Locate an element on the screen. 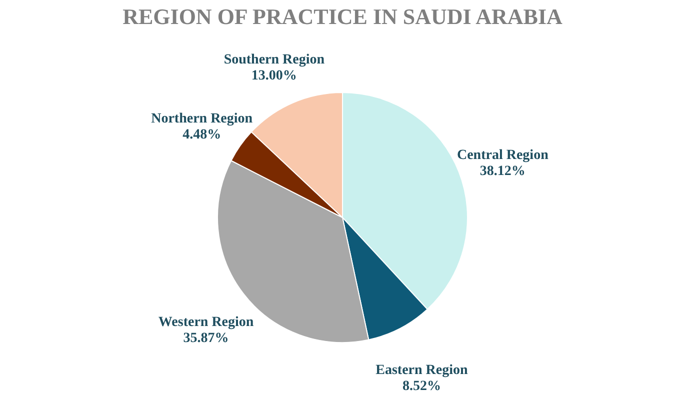 The width and height of the screenshot is (685, 408). slice-label: Southern Region is located at coordinates (274, 60).